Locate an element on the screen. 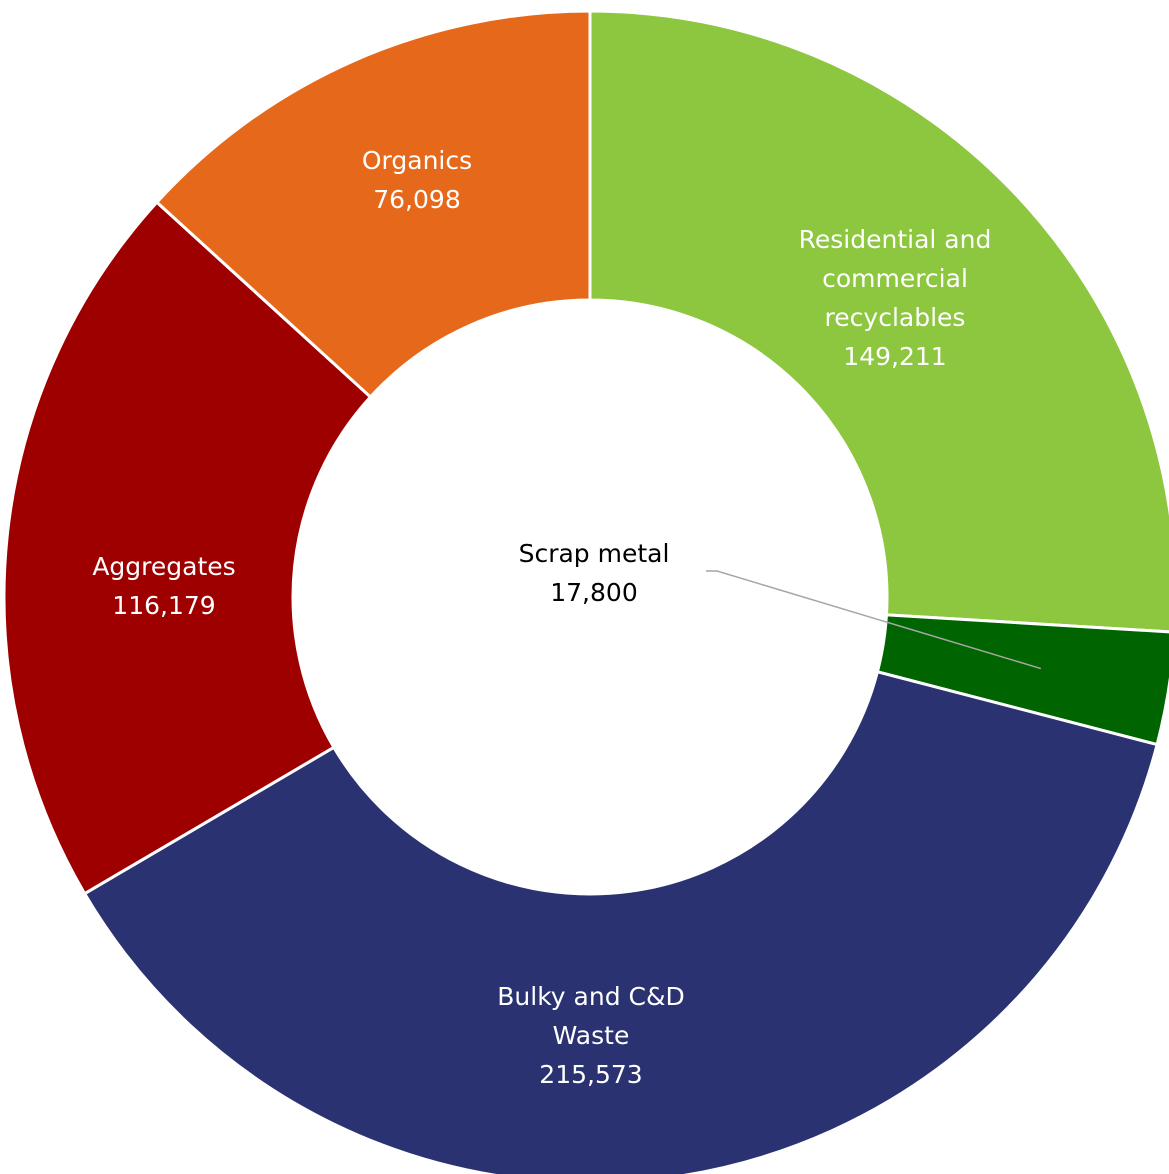 The width and height of the screenshot is (1169, 1174). data-label: Organics 76,098 is located at coordinates (417, 180).